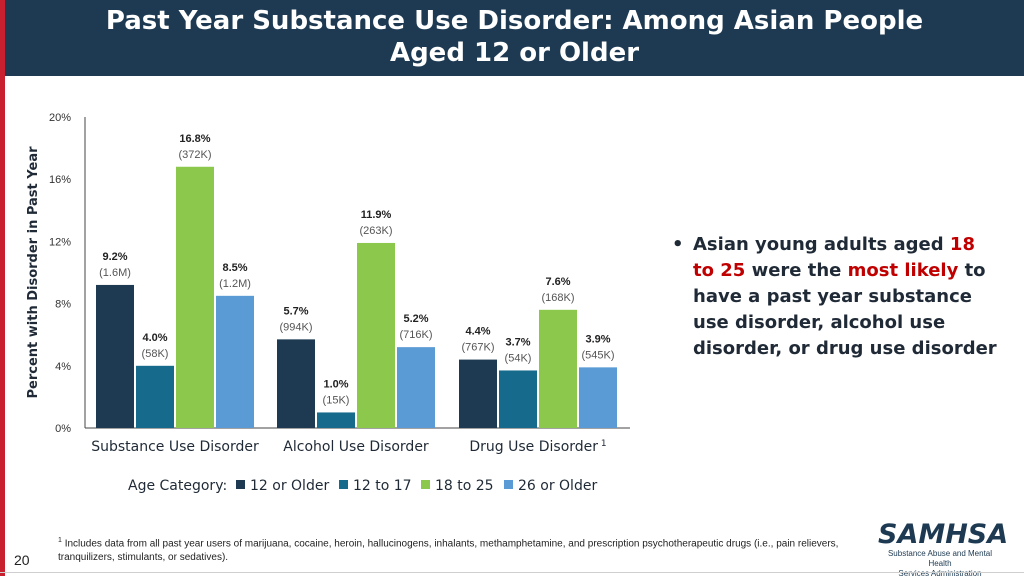 The width and height of the screenshot is (1024, 579). I want to click on bullet-highlight-likely: most likely, so click(903, 270).